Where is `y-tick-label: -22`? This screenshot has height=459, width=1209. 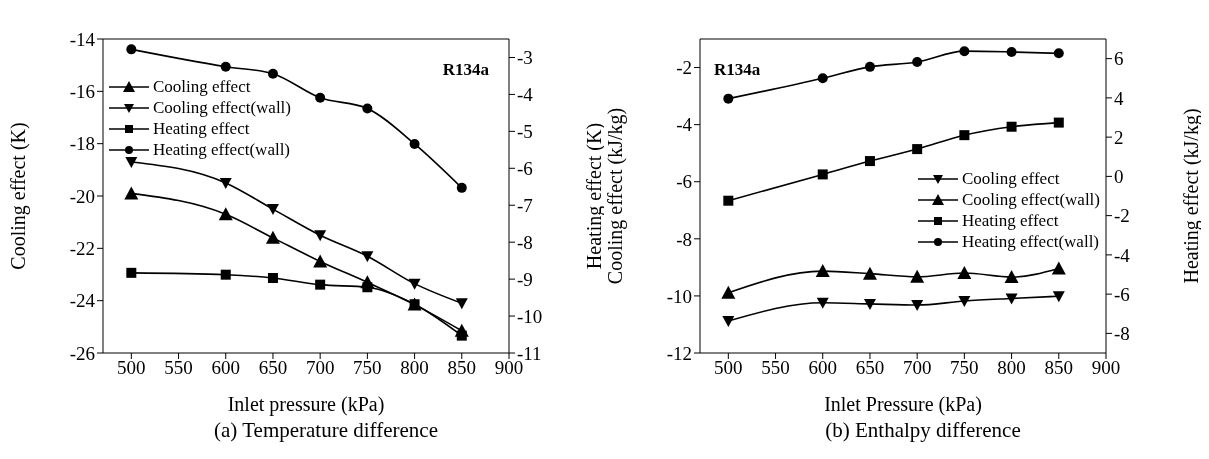
y-tick-label: -22 is located at coordinates (82, 249).